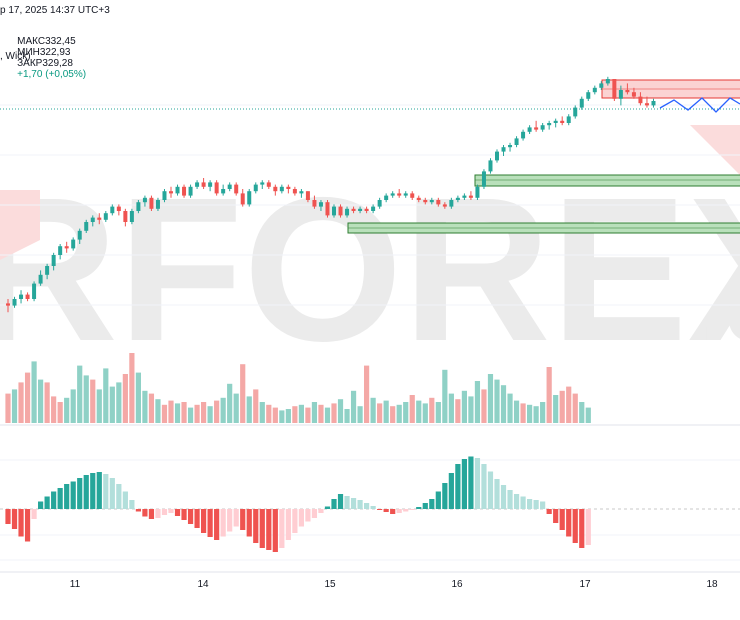  I want to click on ohlc-change: +1,70 (+0,05%), so click(52, 74).